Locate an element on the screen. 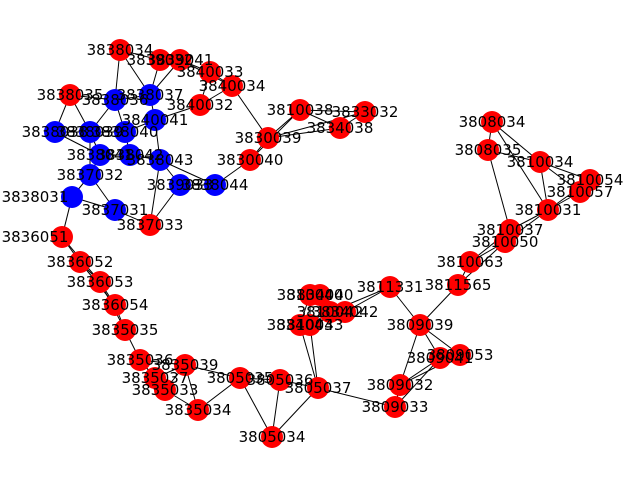 This screenshot has height=480, width=640. node-label: 3834040 is located at coordinates (320, 295).